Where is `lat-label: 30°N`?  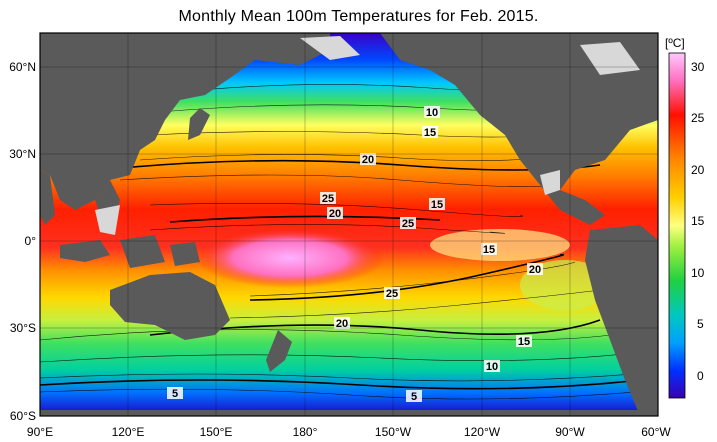
lat-label: 30°N is located at coordinates (22, 154).